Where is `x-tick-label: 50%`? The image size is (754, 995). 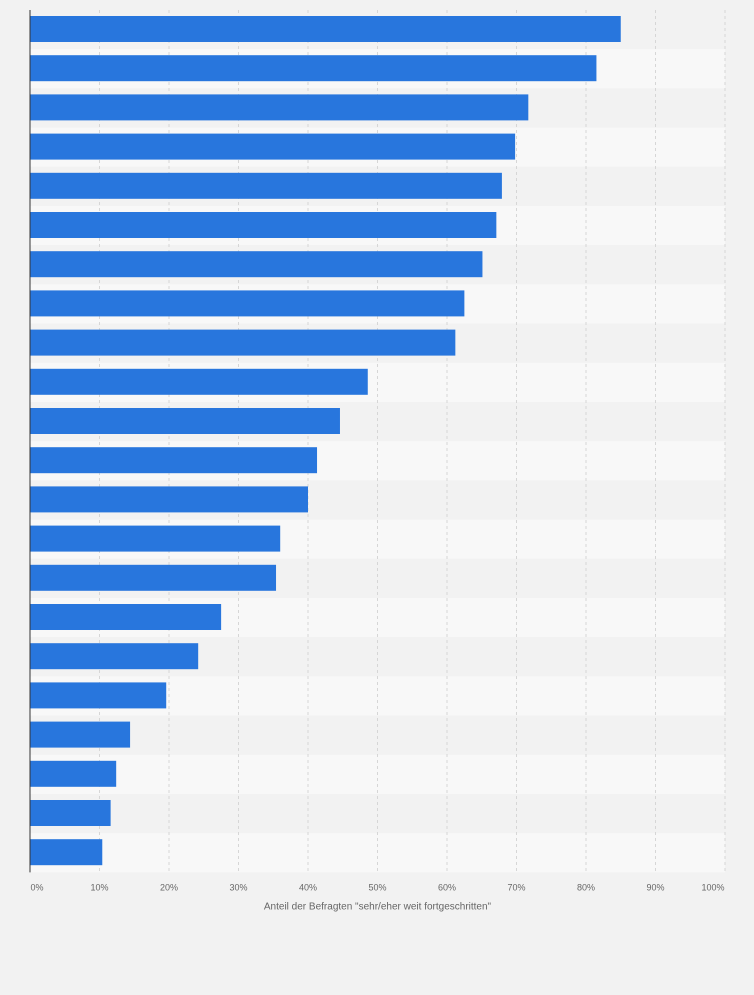
x-tick-label: 50% is located at coordinates (377, 887).